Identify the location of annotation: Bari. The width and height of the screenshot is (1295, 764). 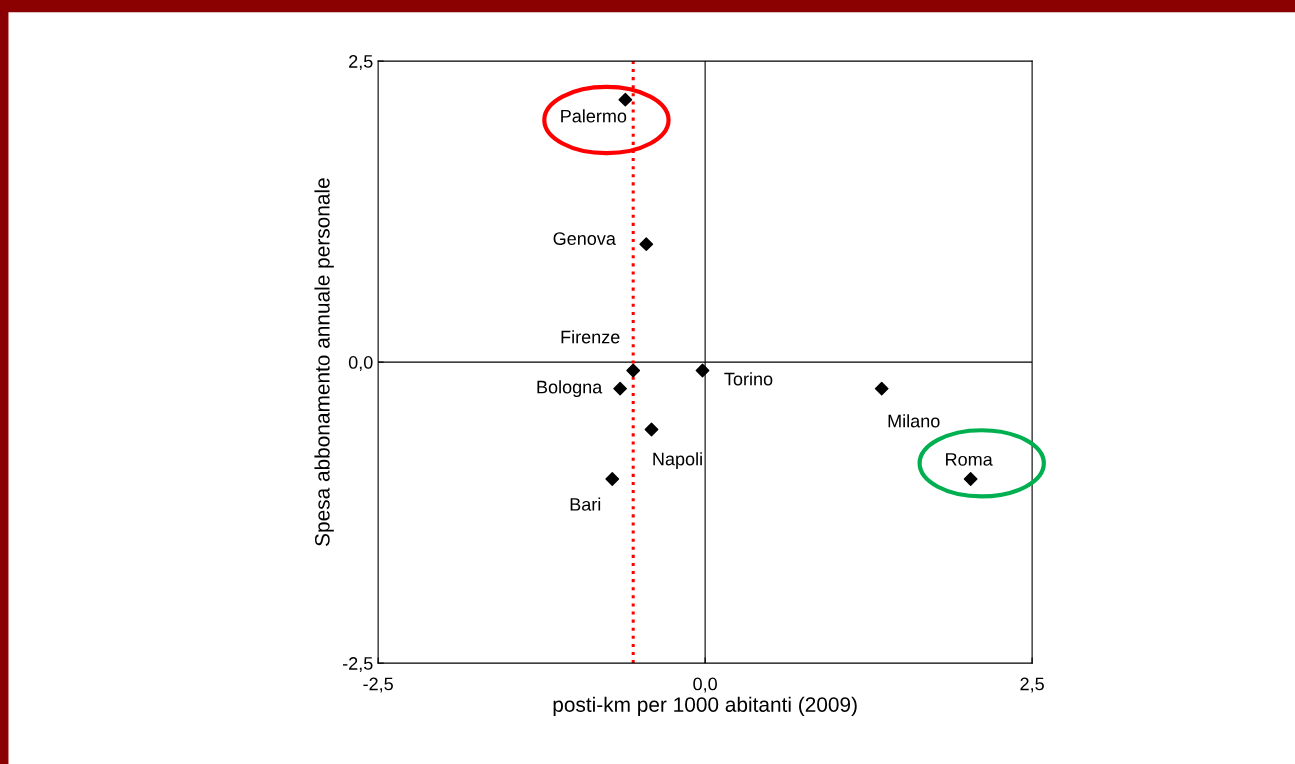
(585, 504).